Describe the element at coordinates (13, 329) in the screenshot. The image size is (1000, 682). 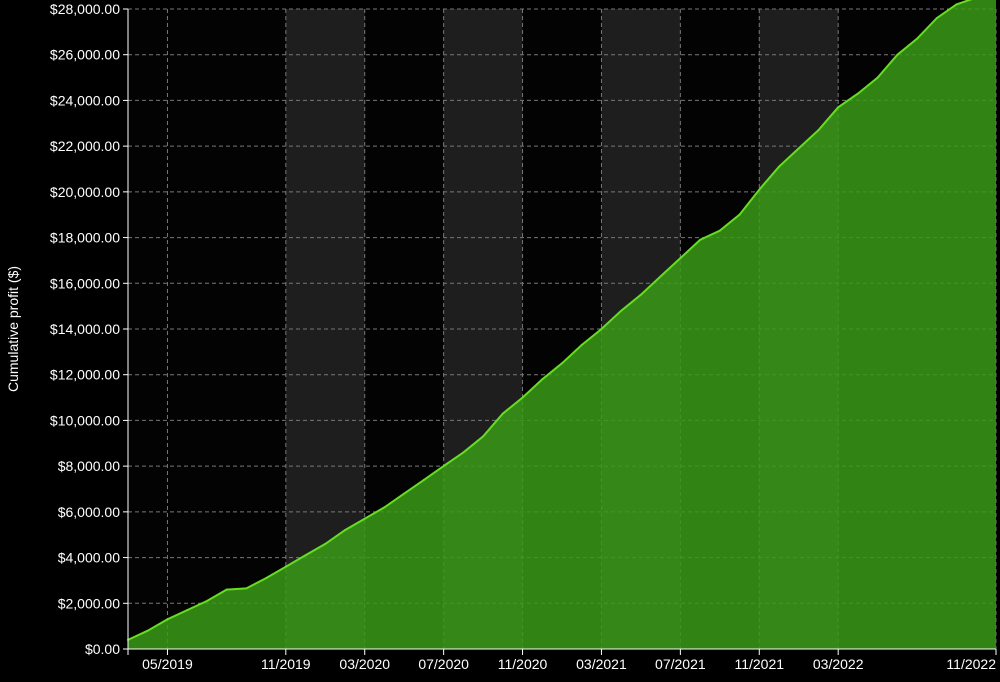
I see `y-axis-title: Cumulative profit ($)` at that location.